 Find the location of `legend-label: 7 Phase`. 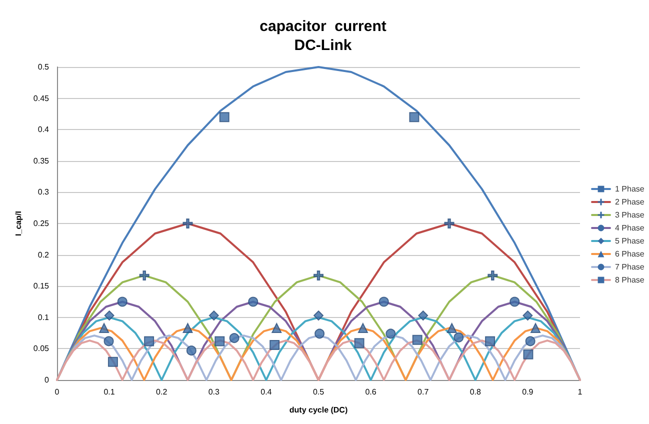

legend-label: 7 Phase is located at coordinates (630, 267).